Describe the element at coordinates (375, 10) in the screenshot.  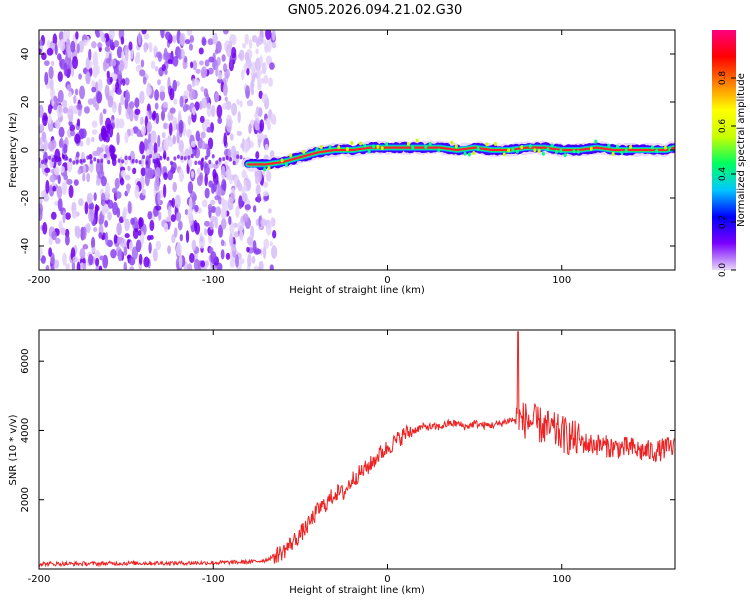
I see `figure-title: GN05.2026.094.21.02.G30` at that location.